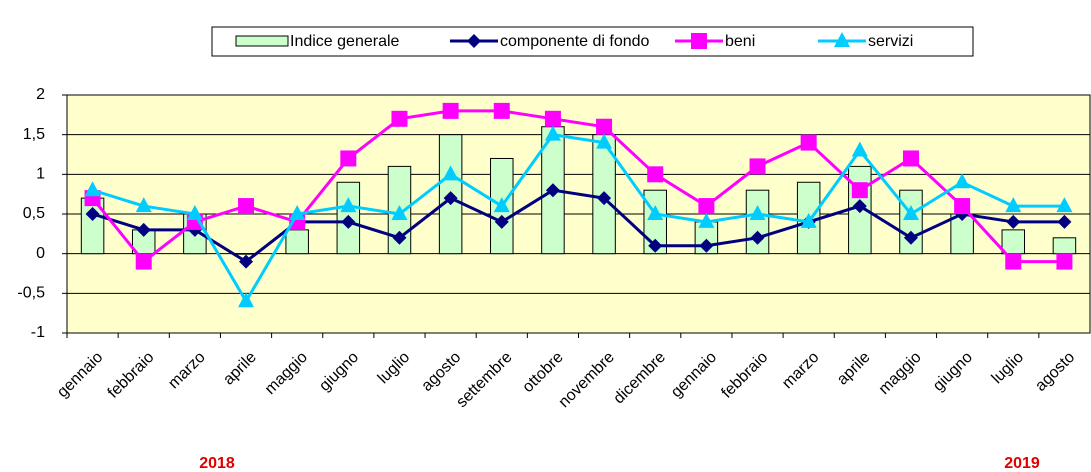  What do you see at coordinates (40, 94) in the screenshot?
I see `y-tick-label: 2` at bounding box center [40, 94].